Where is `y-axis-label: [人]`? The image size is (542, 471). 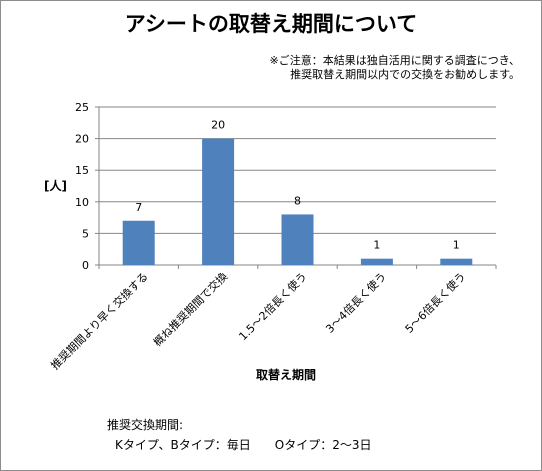 y-axis-label: [人] is located at coordinates (55, 186).